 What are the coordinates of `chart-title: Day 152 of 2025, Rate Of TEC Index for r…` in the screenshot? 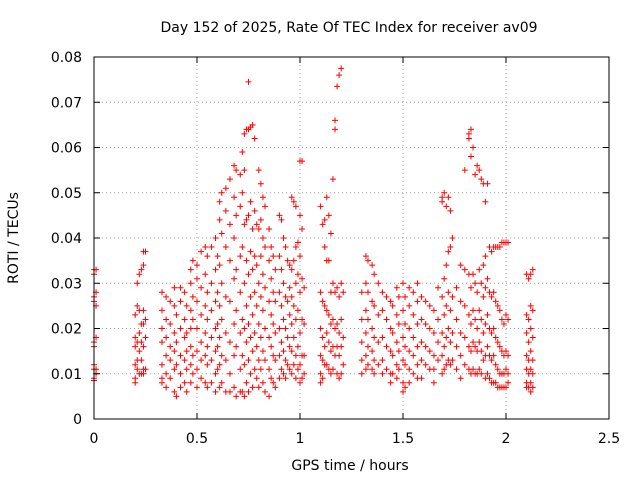 It's located at (348, 28).